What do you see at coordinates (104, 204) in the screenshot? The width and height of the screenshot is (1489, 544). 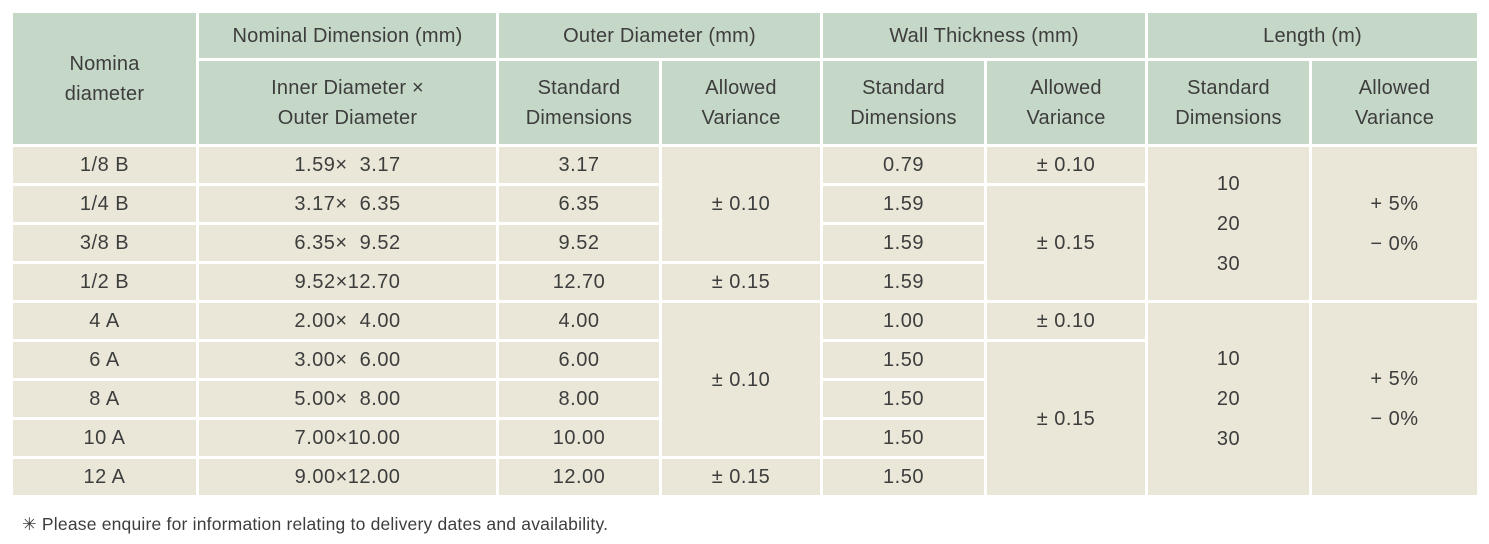 I see `cell-nominal-diameter: 1/4 B` at bounding box center [104, 204].